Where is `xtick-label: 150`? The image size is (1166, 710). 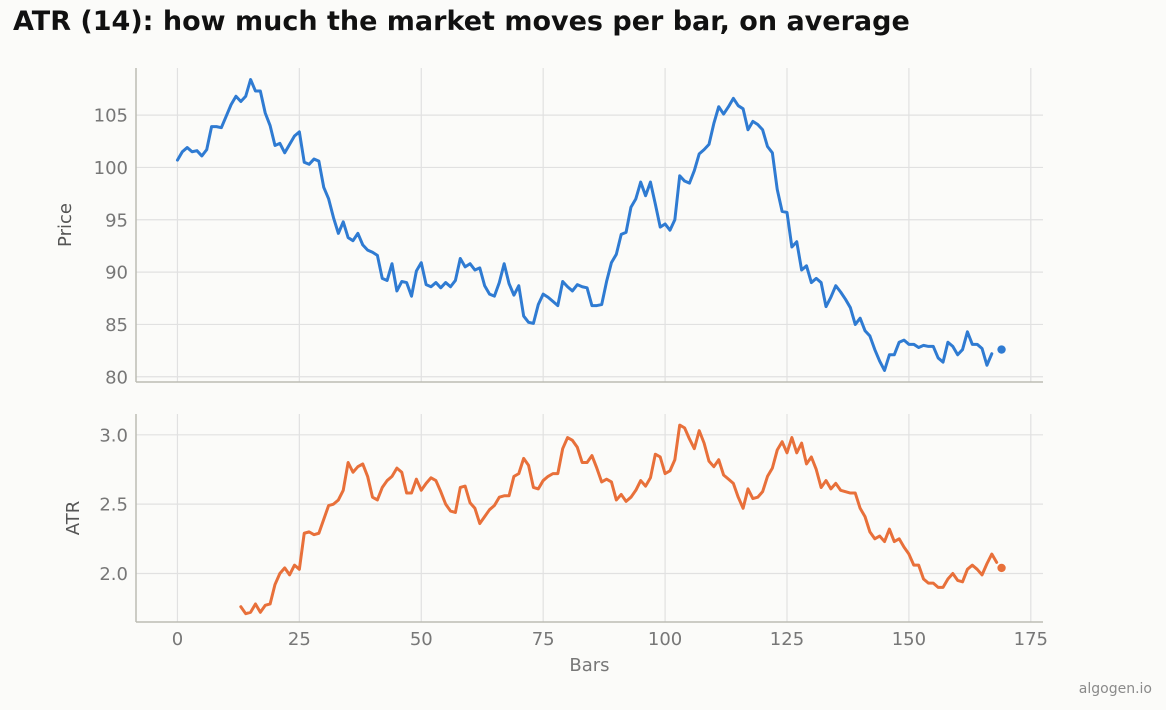
xtick-label: 150 is located at coordinates (909, 639).